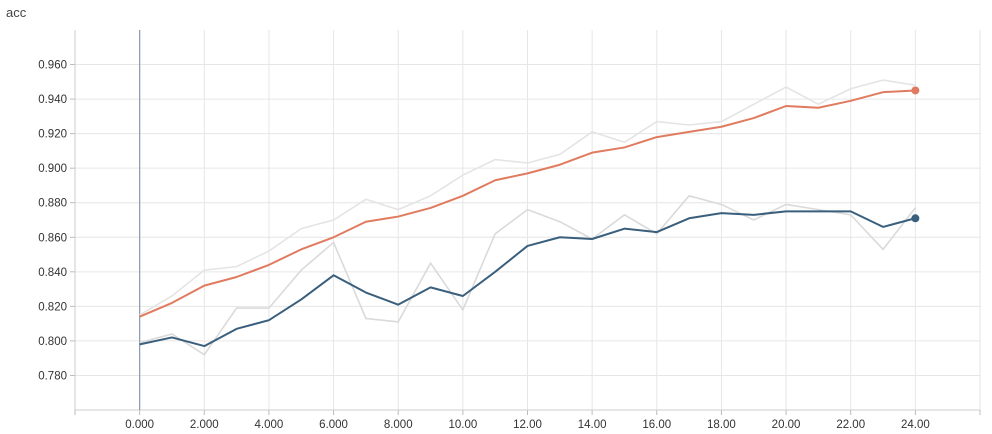  I want to click on x-tick-label: 20.00, so click(786, 425).